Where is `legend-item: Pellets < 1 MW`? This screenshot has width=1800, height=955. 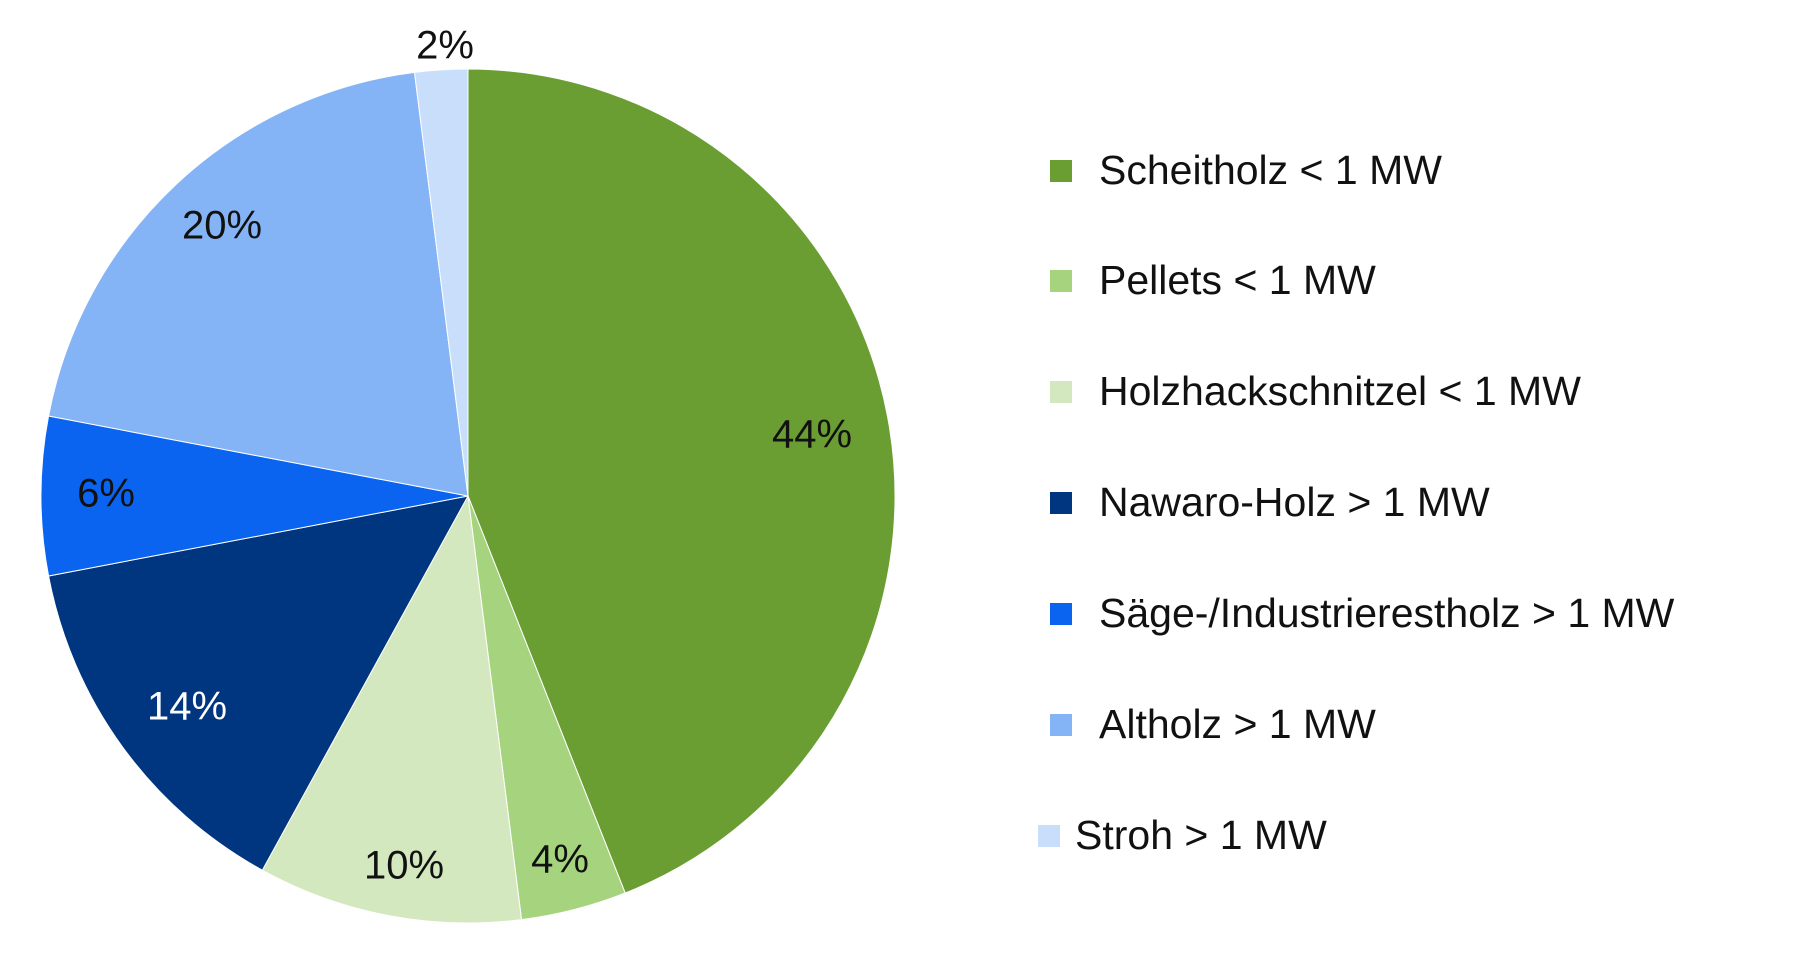 legend-item: Pellets < 1 MW is located at coordinates (1213, 280).